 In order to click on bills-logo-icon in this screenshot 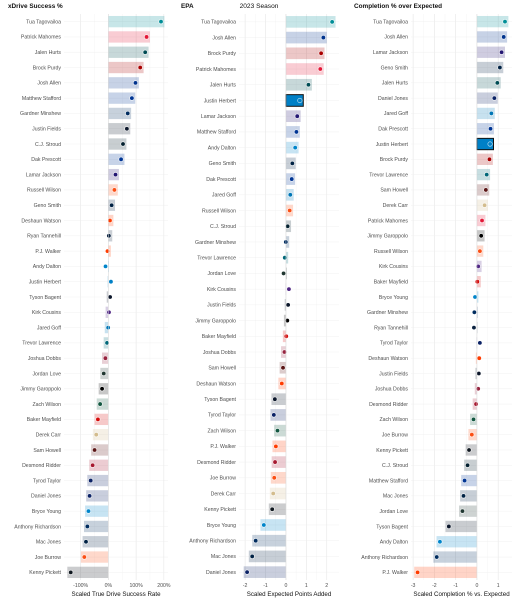, I will do `click(504, 37)`.